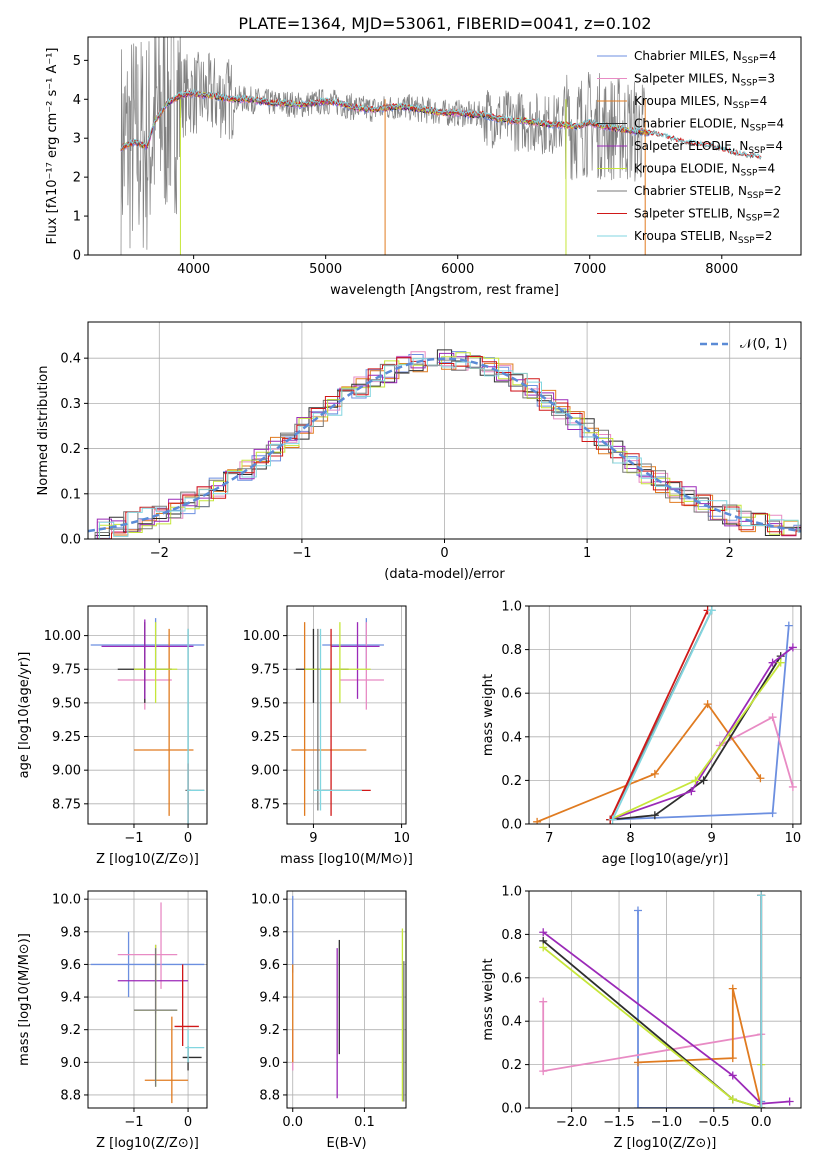  What do you see at coordinates (43, 431) in the screenshot?
I see `y-axis-label: Normed distribution` at bounding box center [43, 431].